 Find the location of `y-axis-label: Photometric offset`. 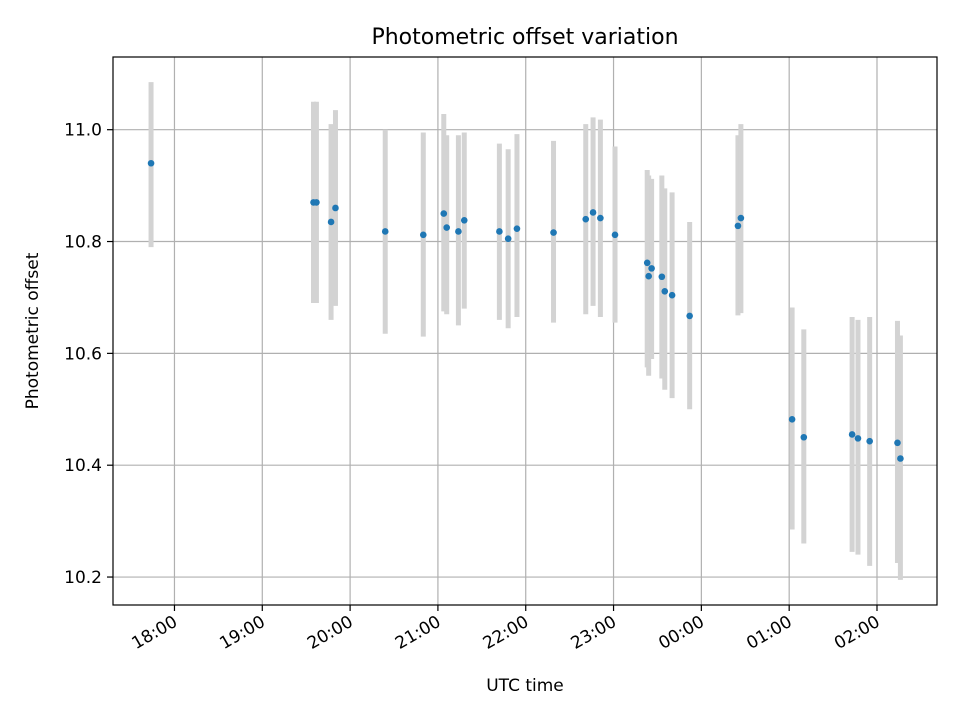

y-axis-label: Photometric offset is located at coordinates (33, 330).